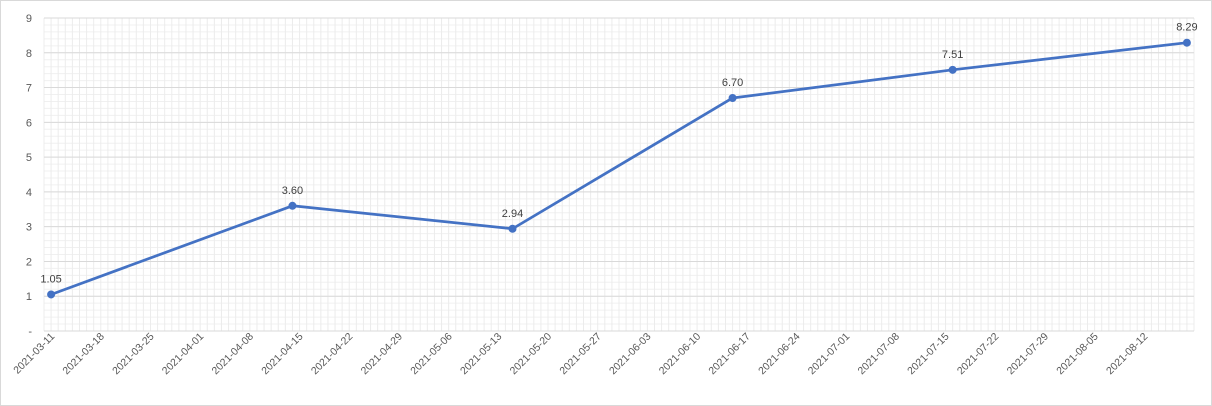 The image size is (1212, 406). I want to click on x-tick-label: 2021-07-15, so click(928, 354).